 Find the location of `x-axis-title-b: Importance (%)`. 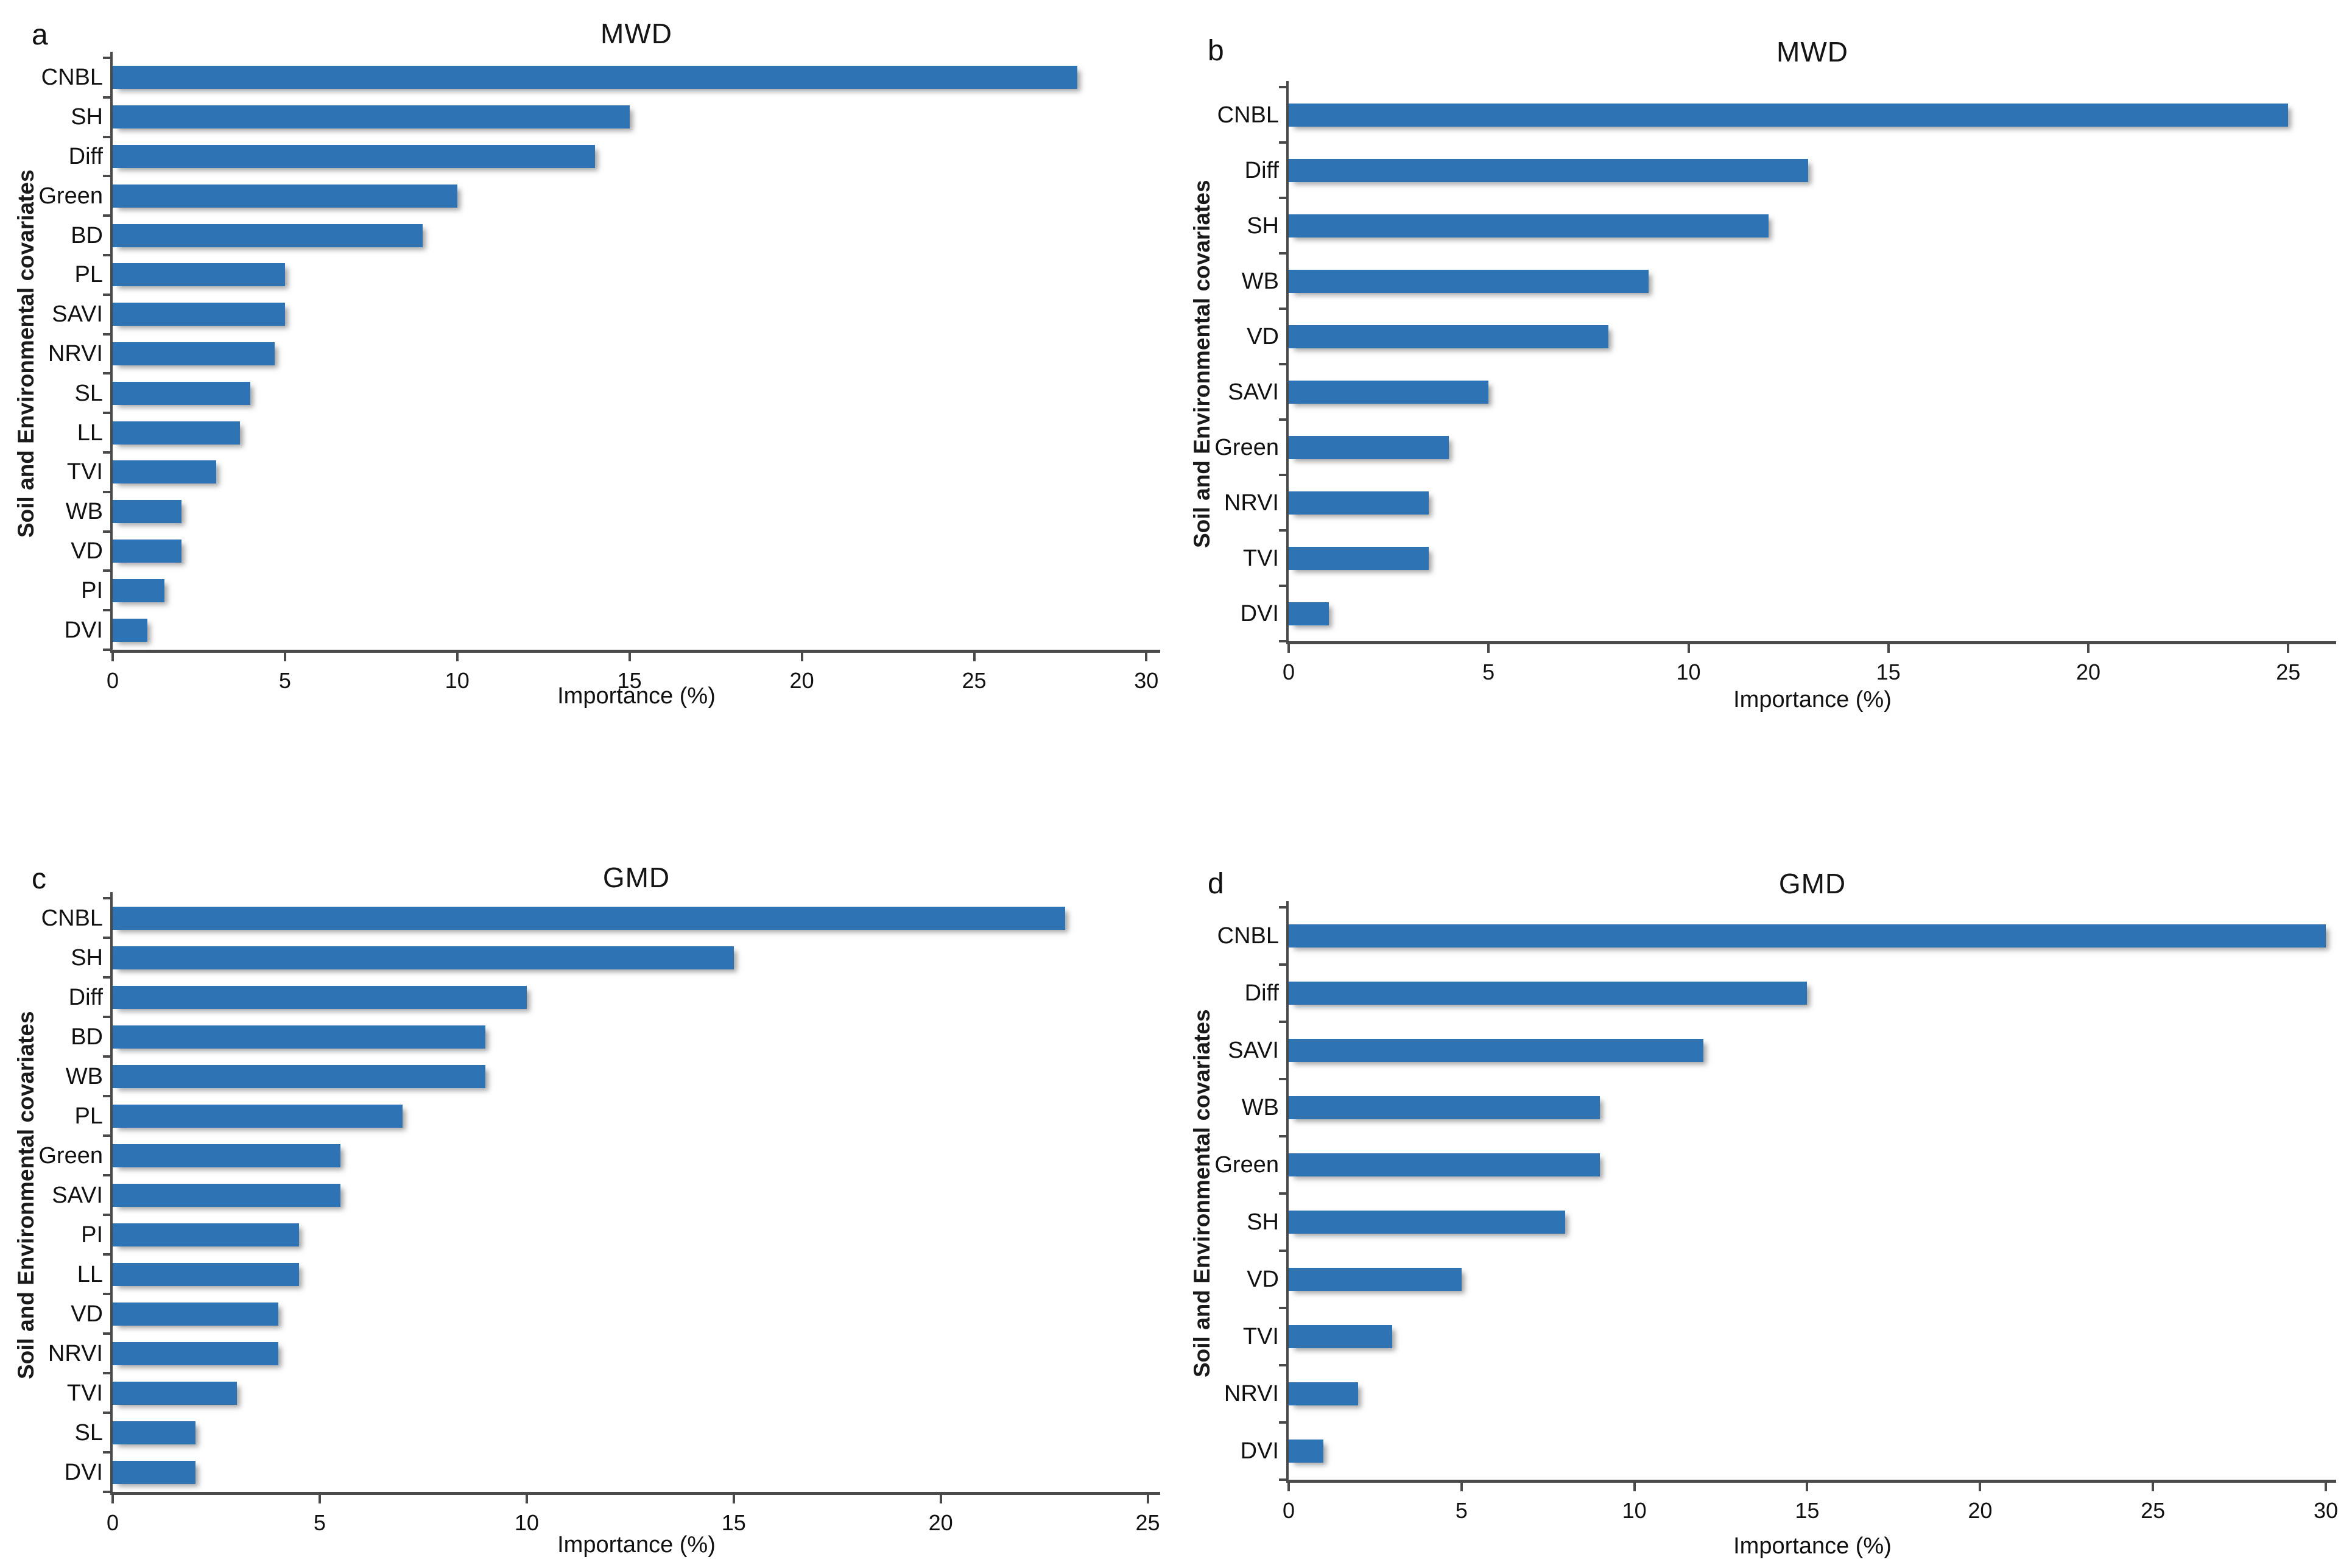

x-axis-title-b: Importance (%) is located at coordinates (1812, 700).